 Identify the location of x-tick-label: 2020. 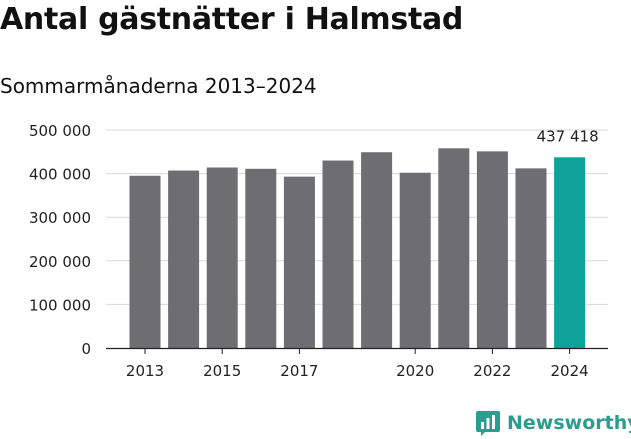
(415, 371).